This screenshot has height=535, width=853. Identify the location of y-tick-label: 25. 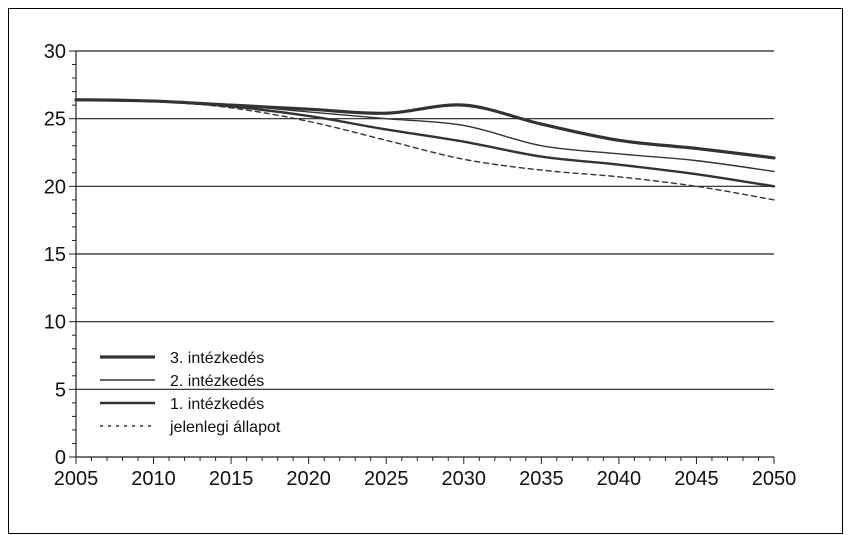
(55, 120).